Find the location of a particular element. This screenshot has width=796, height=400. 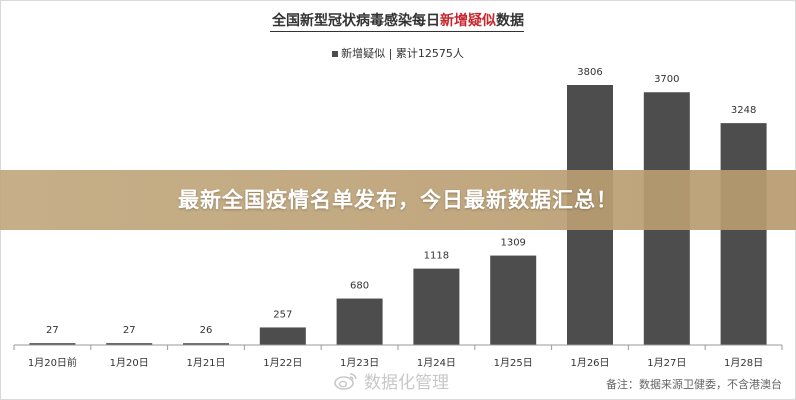

x-tick-label-0: 1月20日前 is located at coordinates (52, 362).